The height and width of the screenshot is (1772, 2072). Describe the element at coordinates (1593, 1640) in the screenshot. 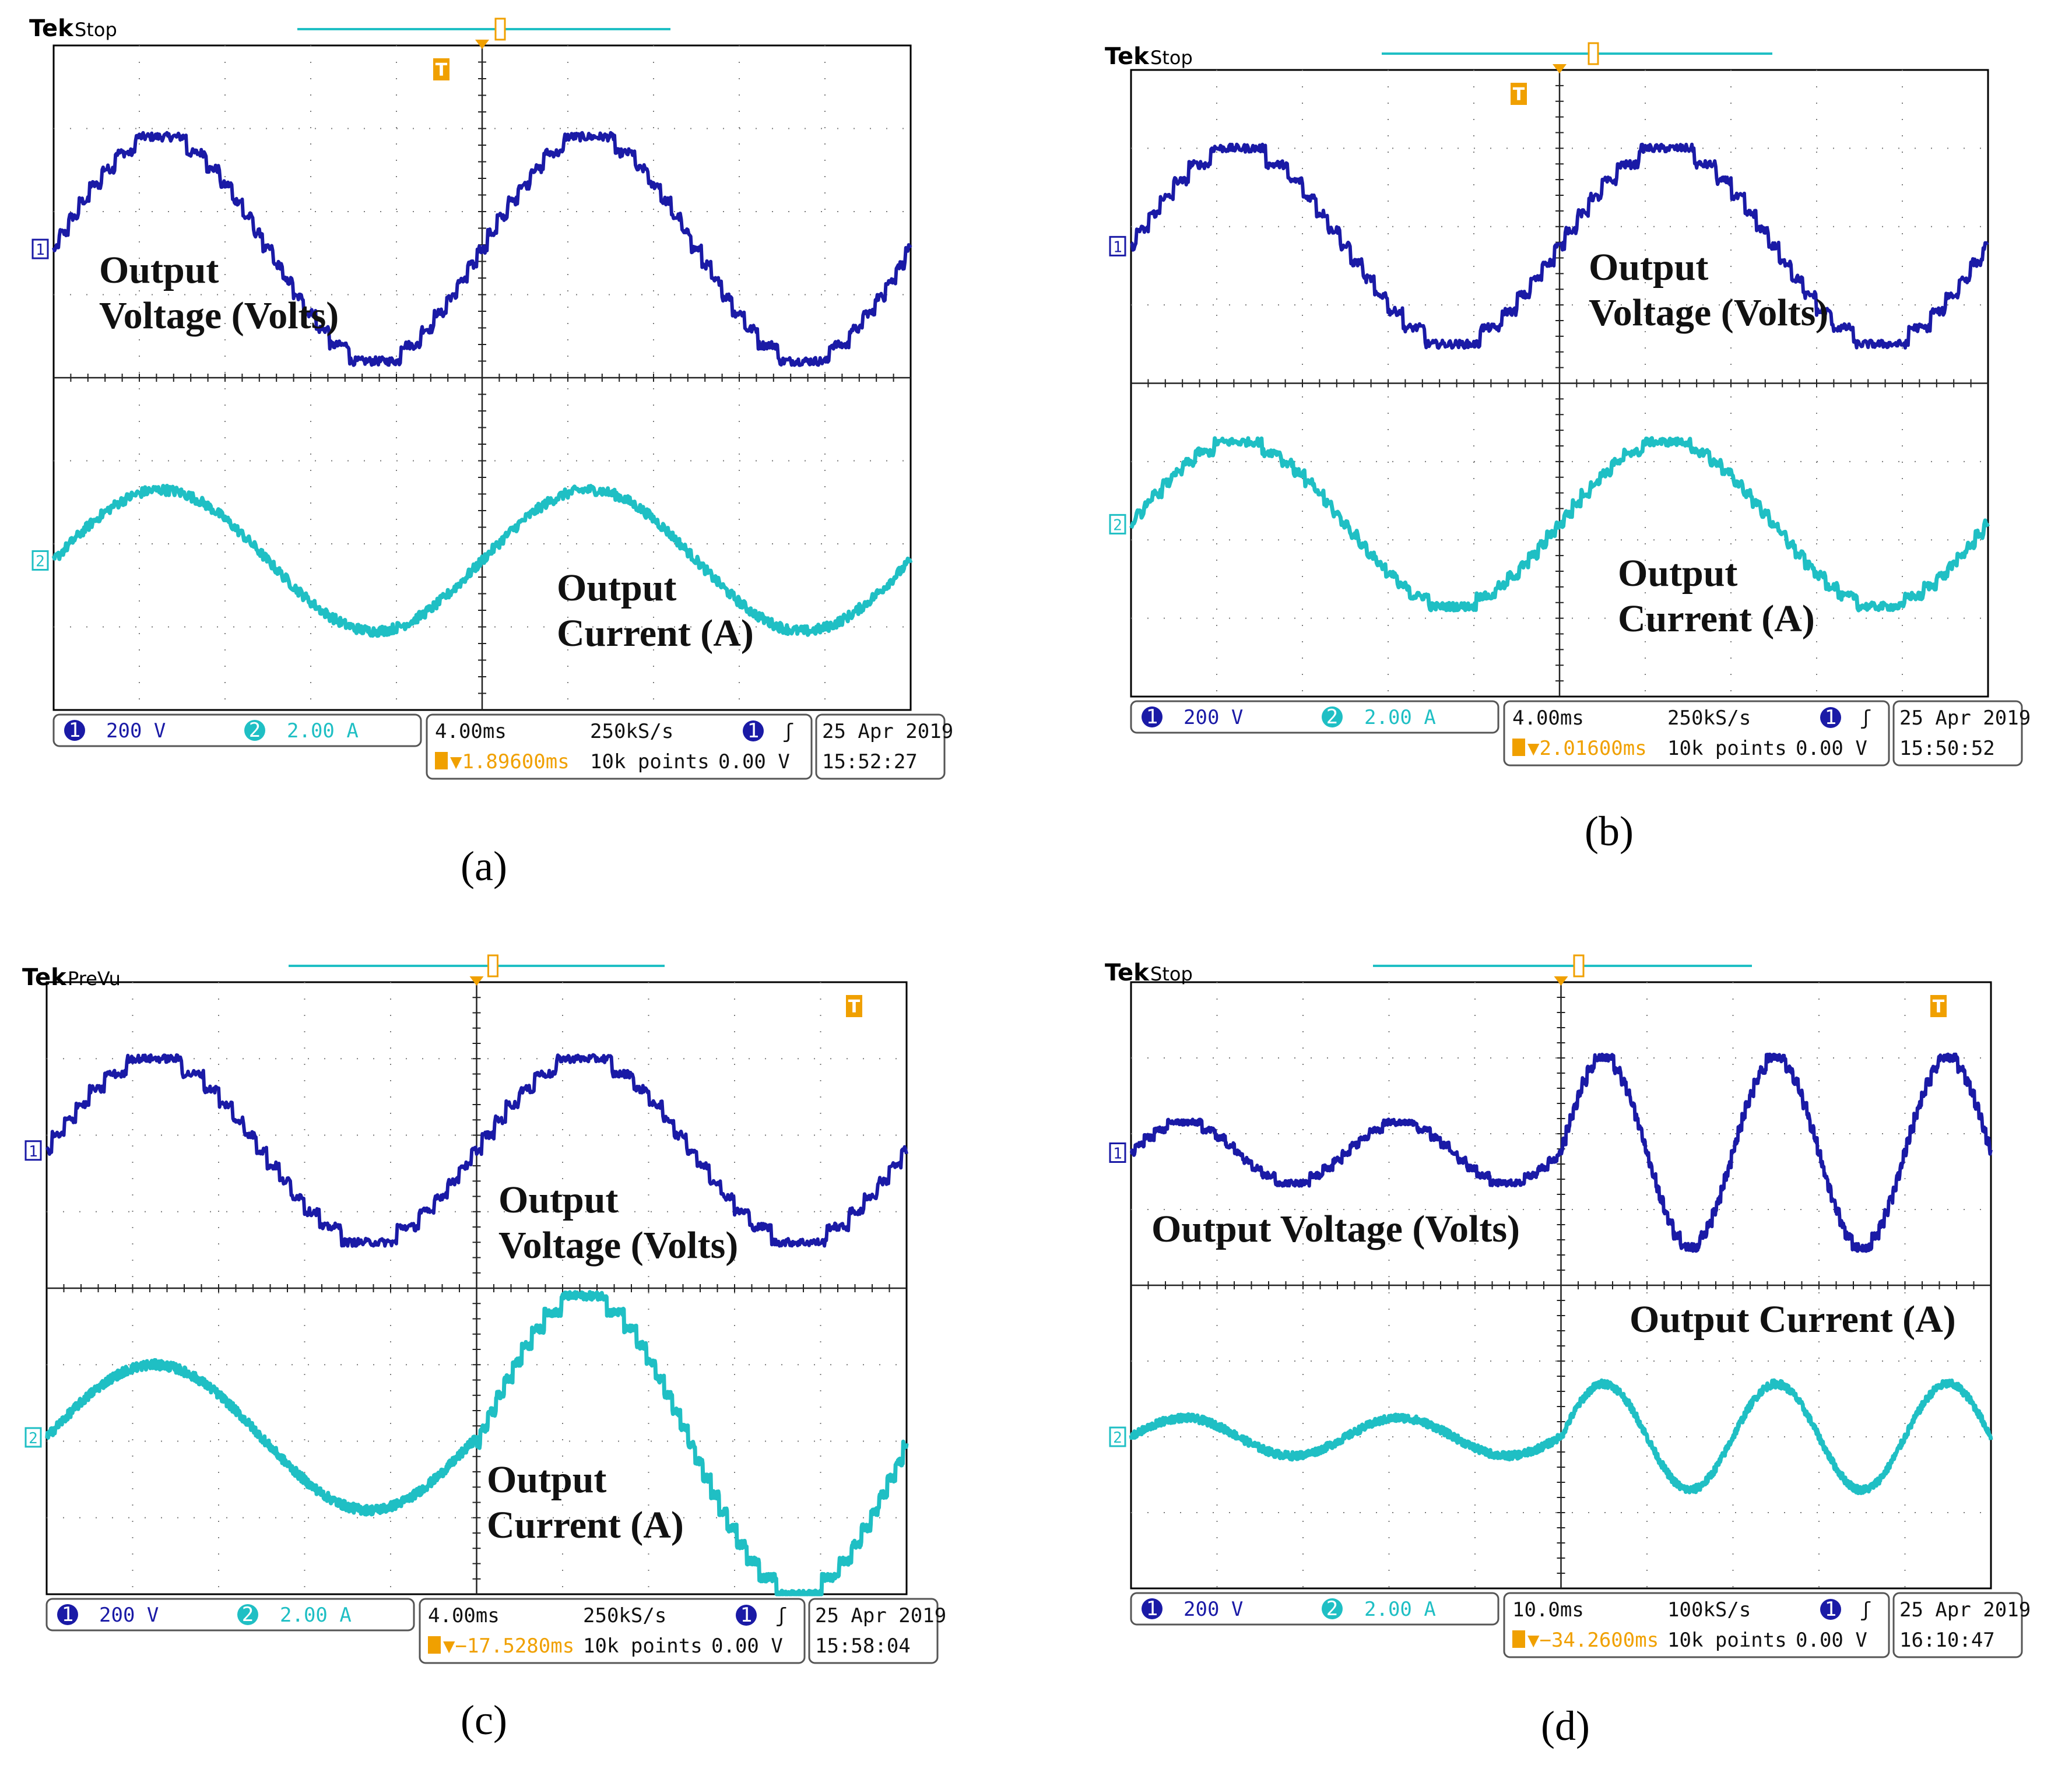

I see `trigger-position: ▼−34.2600ms` at that location.